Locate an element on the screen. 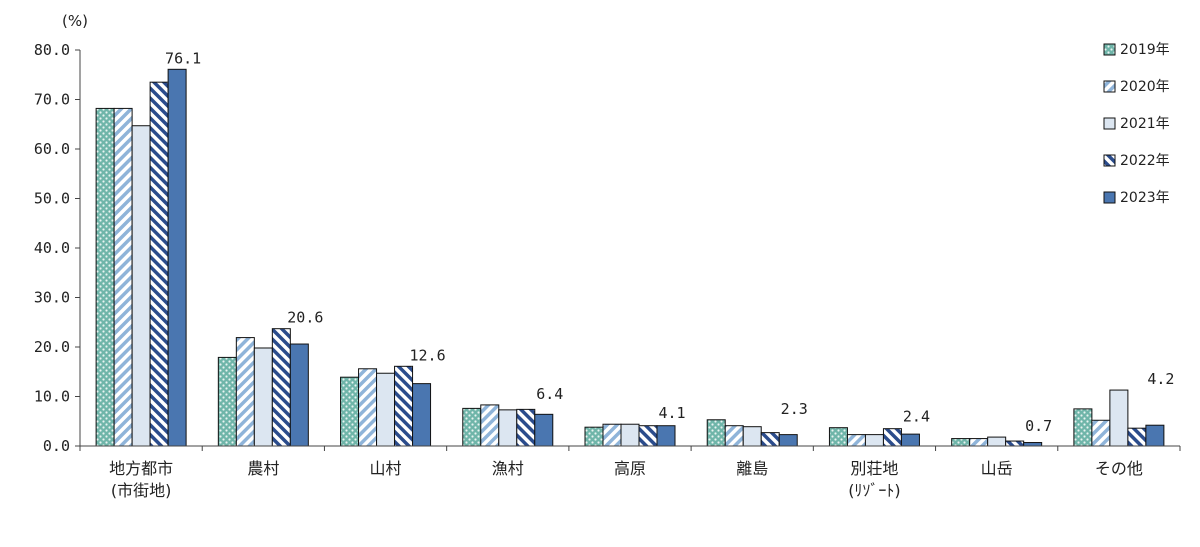 The image size is (1200, 547). x-axis: 地方都市 (市街地) 農村 山村 漁村 高原 離島 別荘地 (ﾘｿﾞｰﾄ) 山岳 その他 is located at coordinates (630, 472).